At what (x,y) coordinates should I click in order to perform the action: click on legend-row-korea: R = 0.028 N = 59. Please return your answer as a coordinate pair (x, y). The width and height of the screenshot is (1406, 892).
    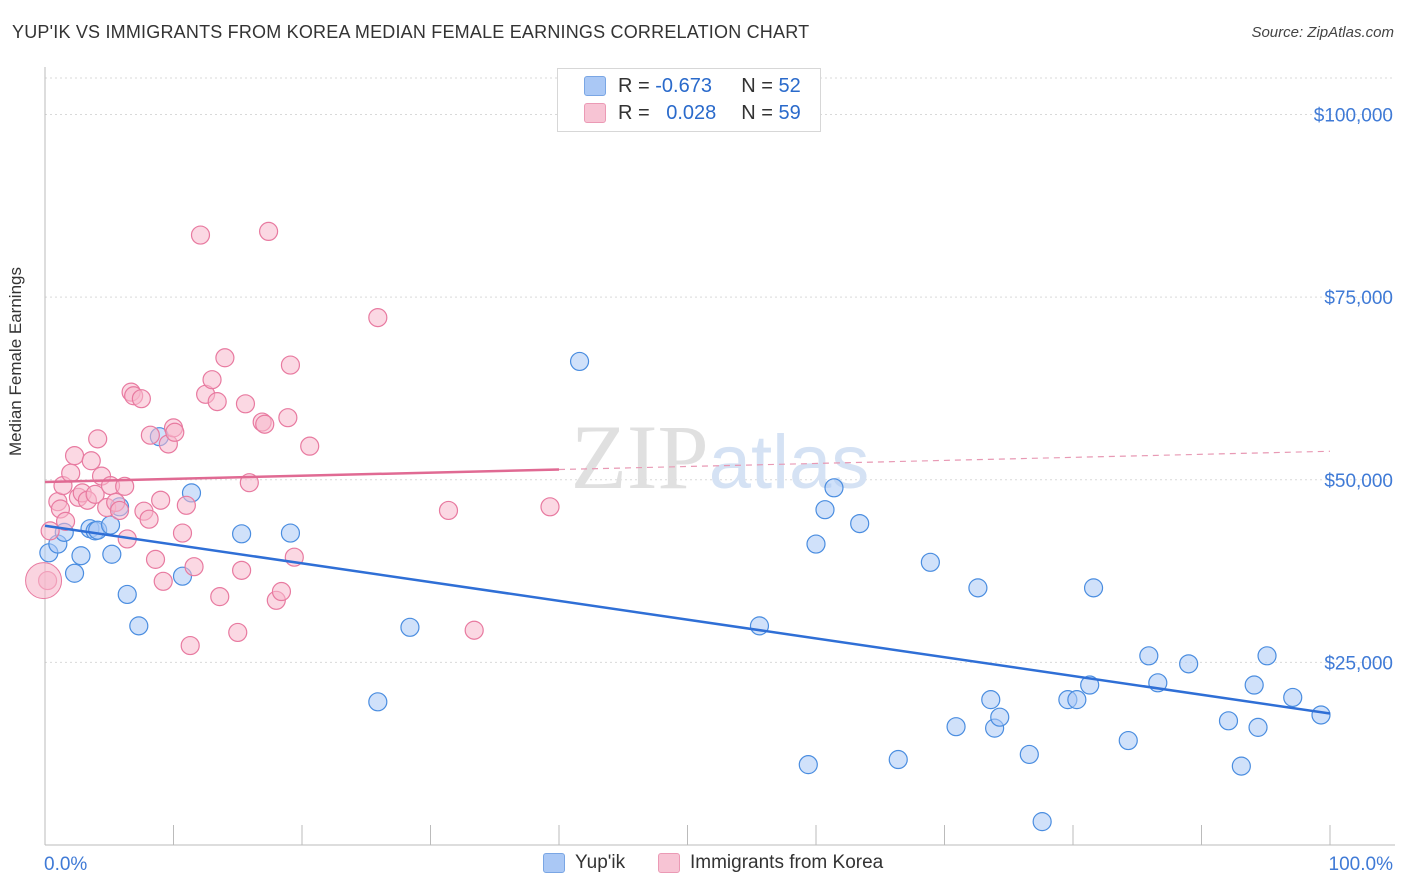
    Looking at the image, I should click on (692, 113).